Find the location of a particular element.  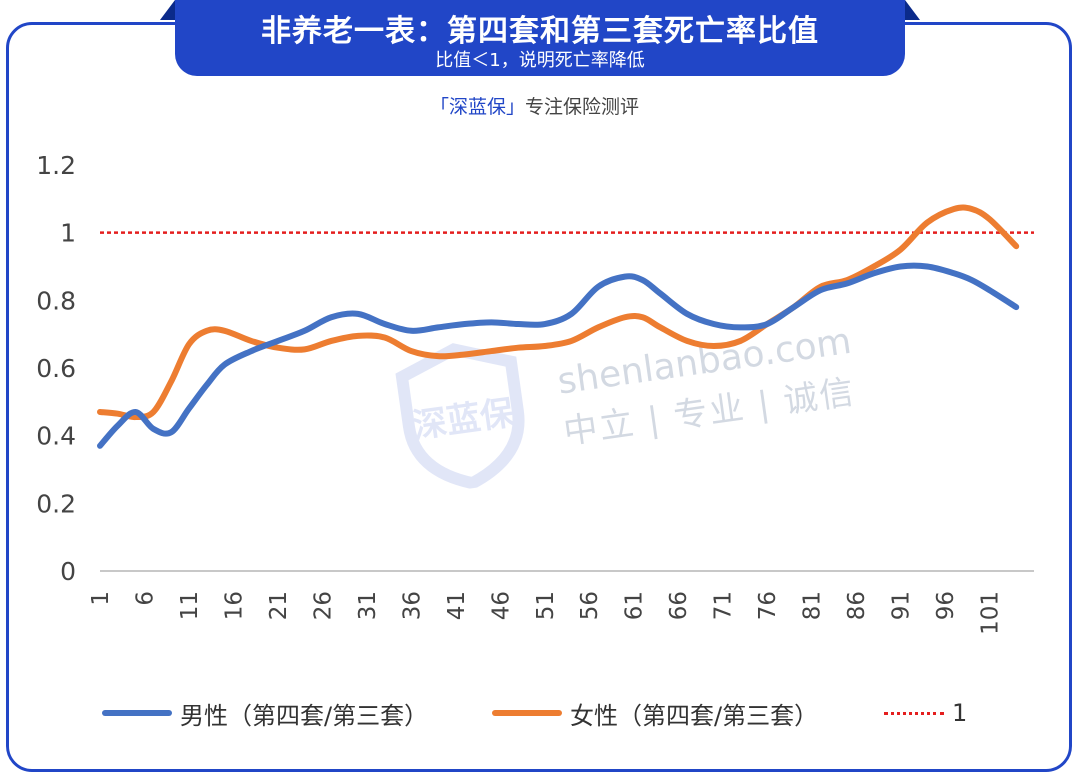

x-tick-label: 91 is located at coordinates (902, 605).